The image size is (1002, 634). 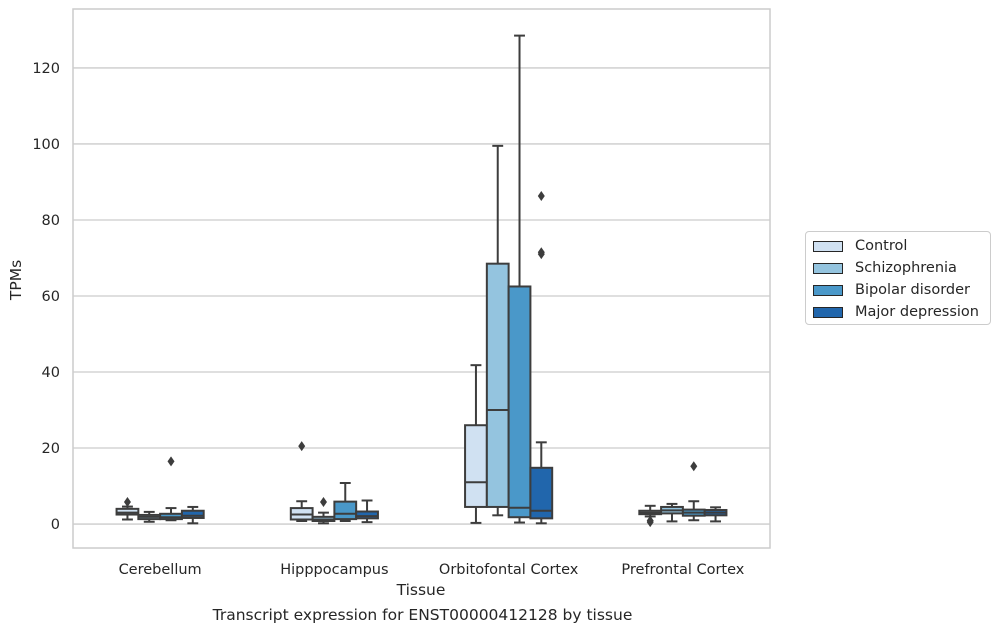 What do you see at coordinates (160, 570) in the screenshot?
I see `x-tick-label-cerebellum: Cerebellum` at bounding box center [160, 570].